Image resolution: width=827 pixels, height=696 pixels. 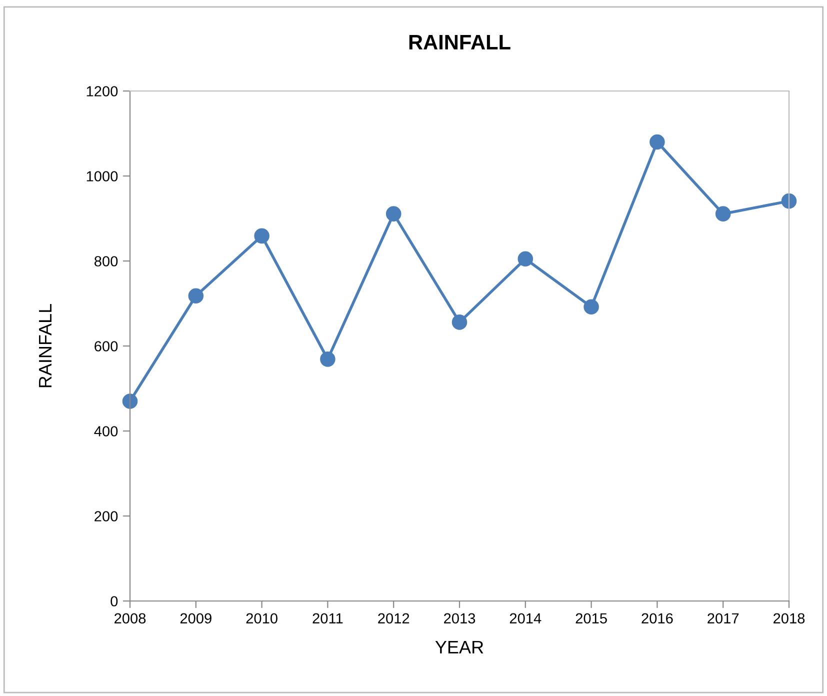 What do you see at coordinates (789, 618) in the screenshot?
I see `x-tick-label: 2018` at bounding box center [789, 618].